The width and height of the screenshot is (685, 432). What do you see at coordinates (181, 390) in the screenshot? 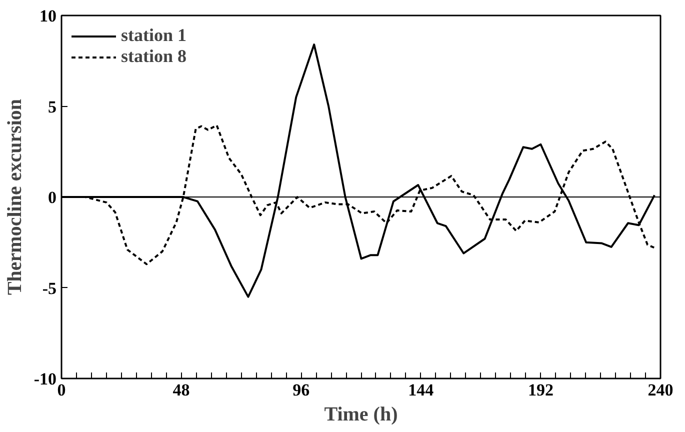
I see `x-tick-label: 48` at bounding box center [181, 390].